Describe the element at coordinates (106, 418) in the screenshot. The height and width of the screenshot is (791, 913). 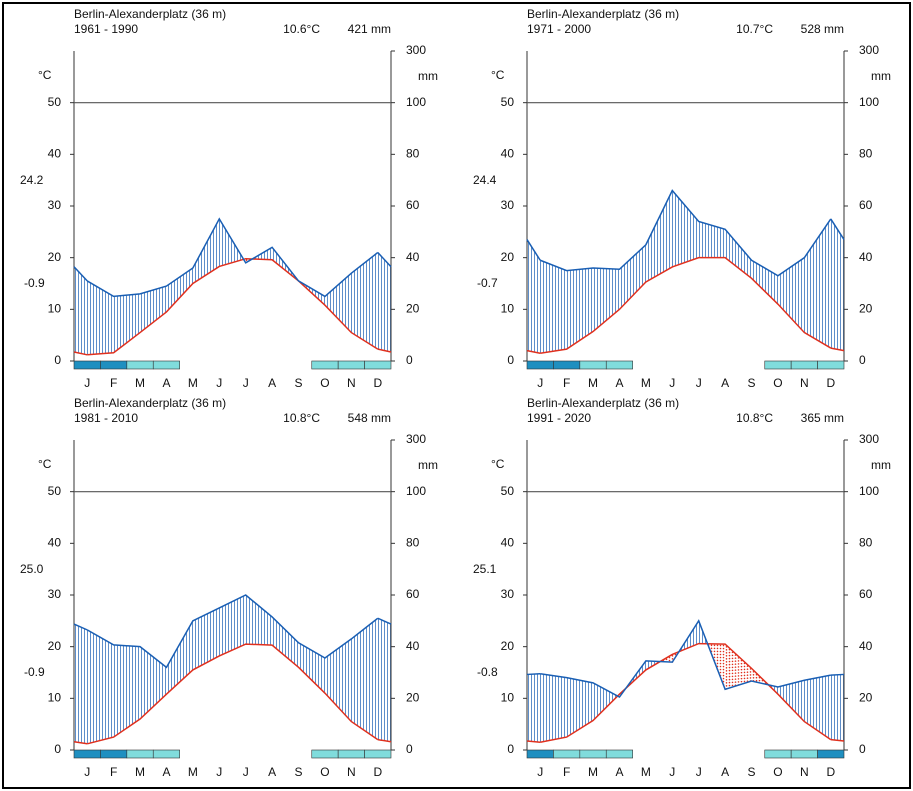
I see `period: 1981 - 2010` at that location.